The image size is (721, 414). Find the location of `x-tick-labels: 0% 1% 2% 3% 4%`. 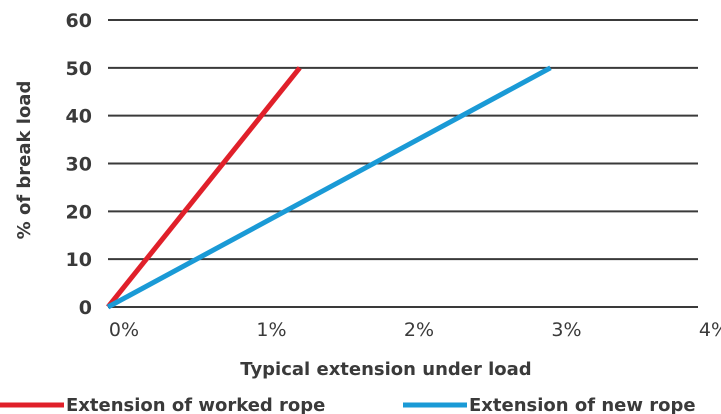

x-tick-labels: 0% 1% 2% 3% 4% is located at coordinates (415, 330).